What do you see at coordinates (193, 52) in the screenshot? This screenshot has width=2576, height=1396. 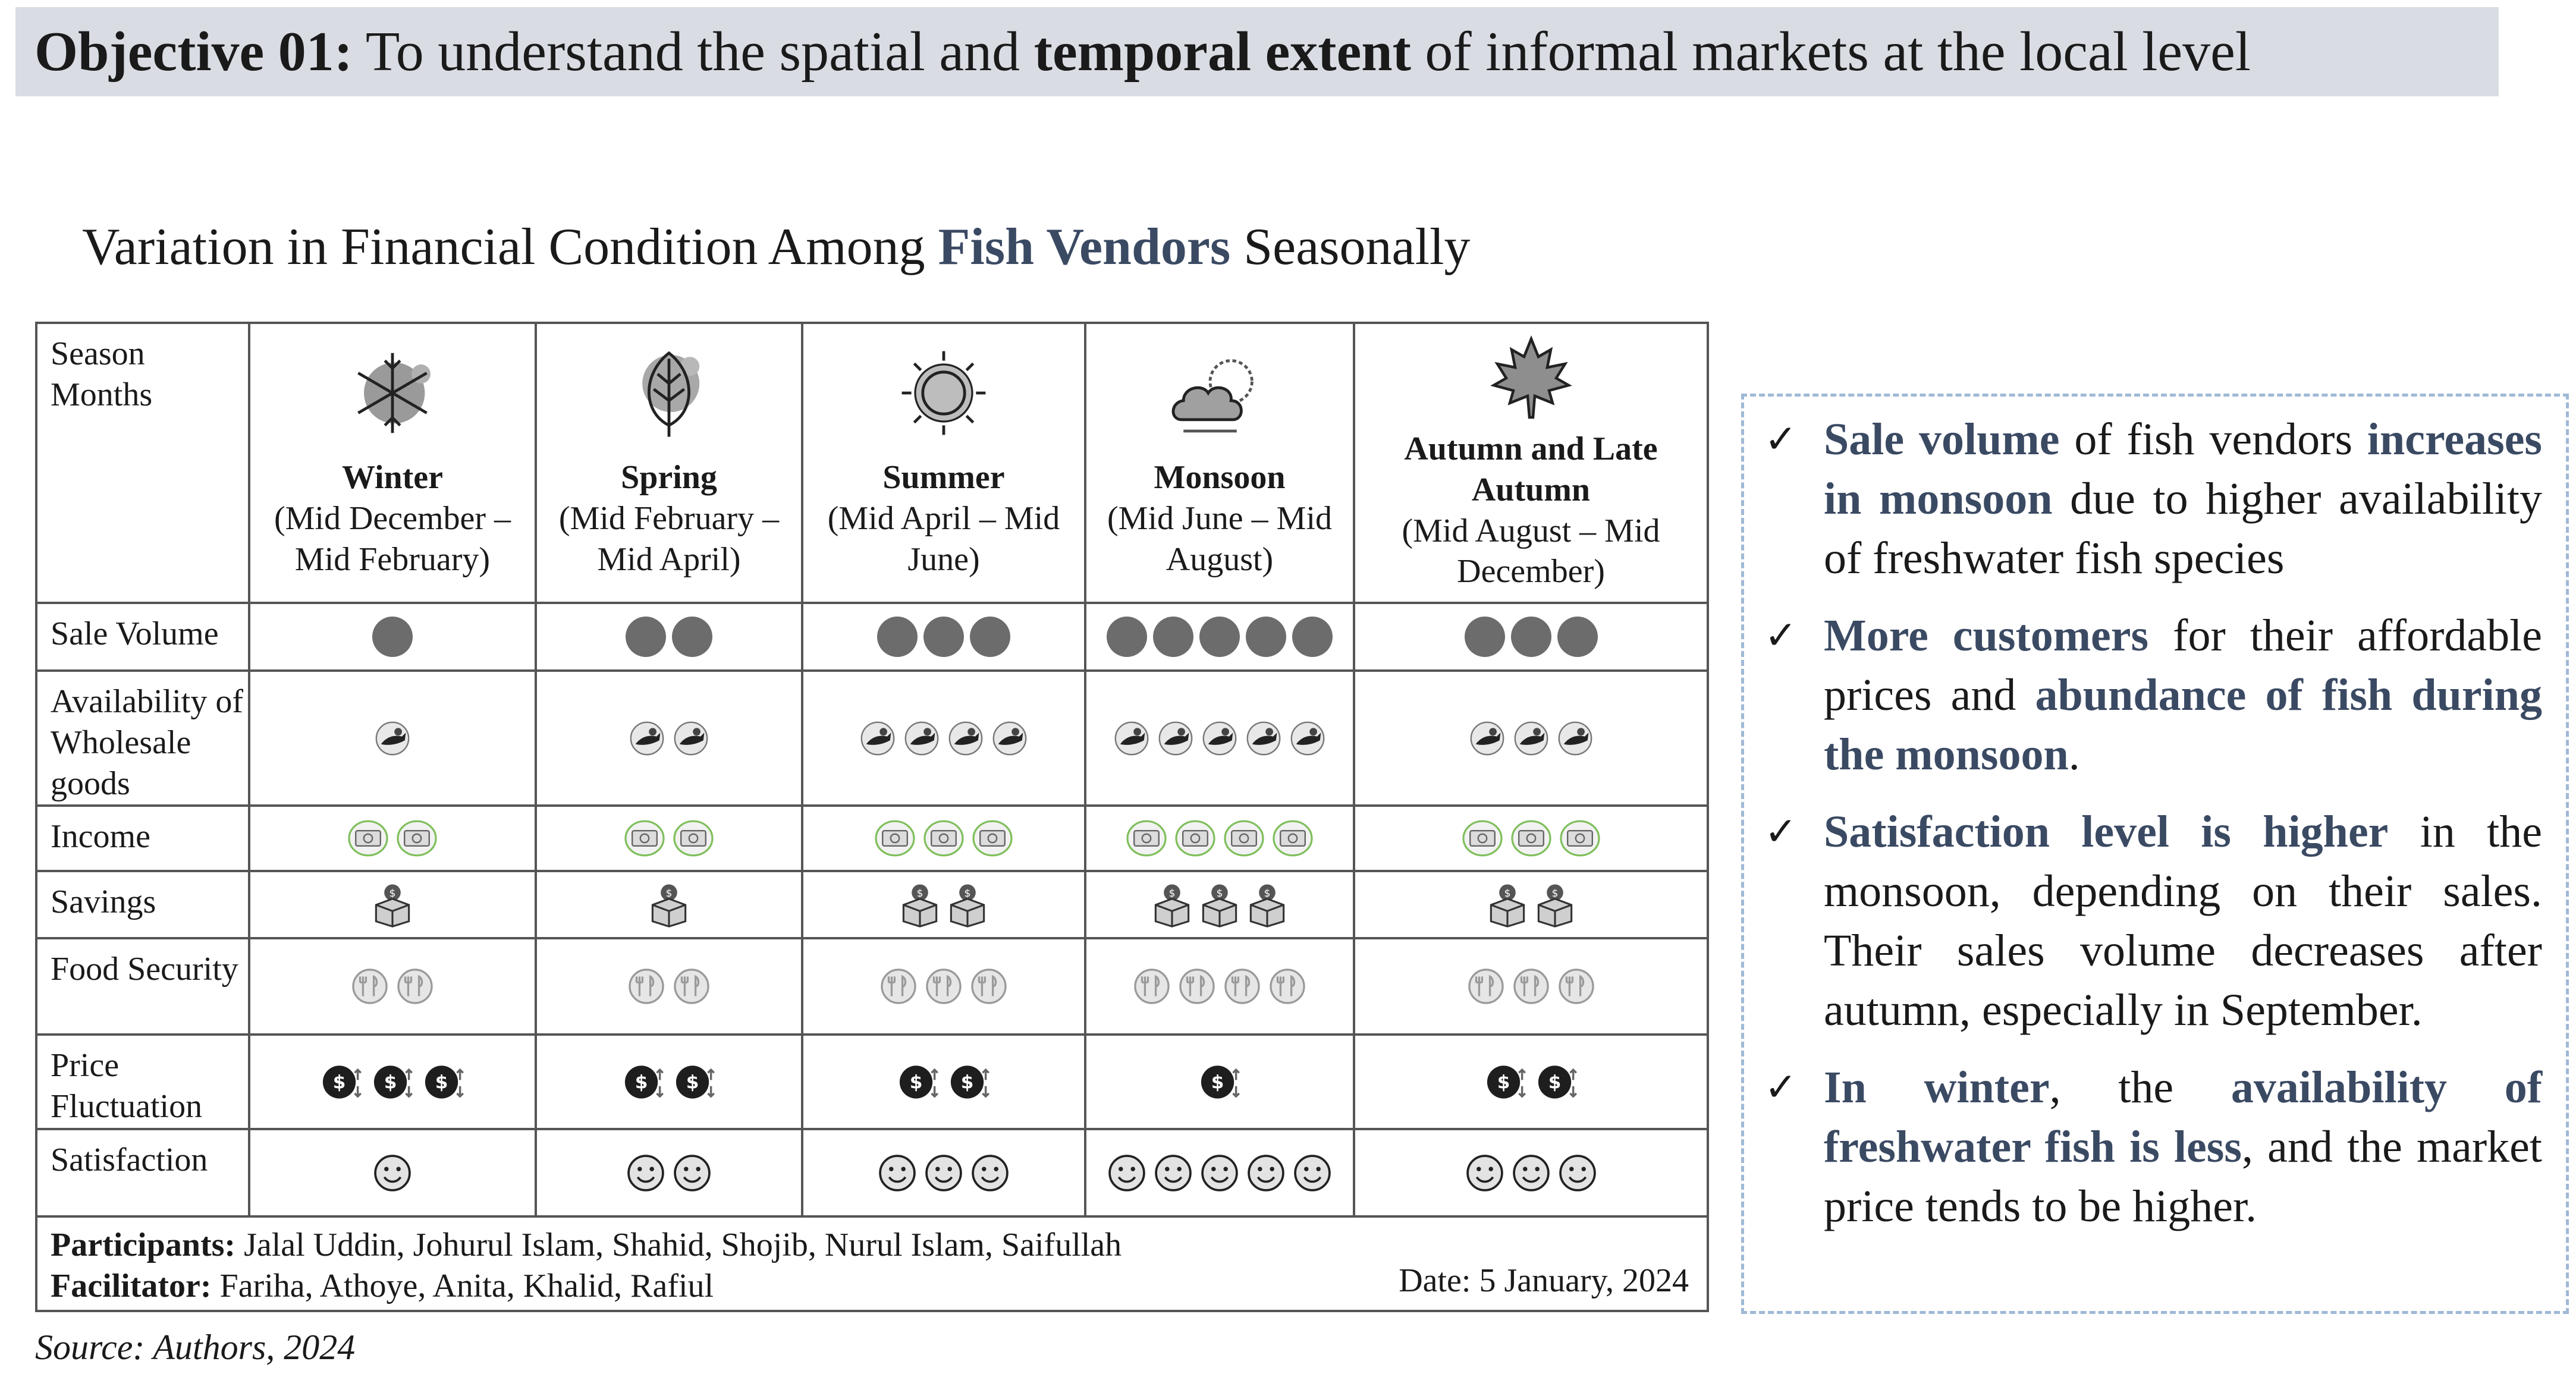 I see `objective-label: Objective 01:` at bounding box center [193, 52].